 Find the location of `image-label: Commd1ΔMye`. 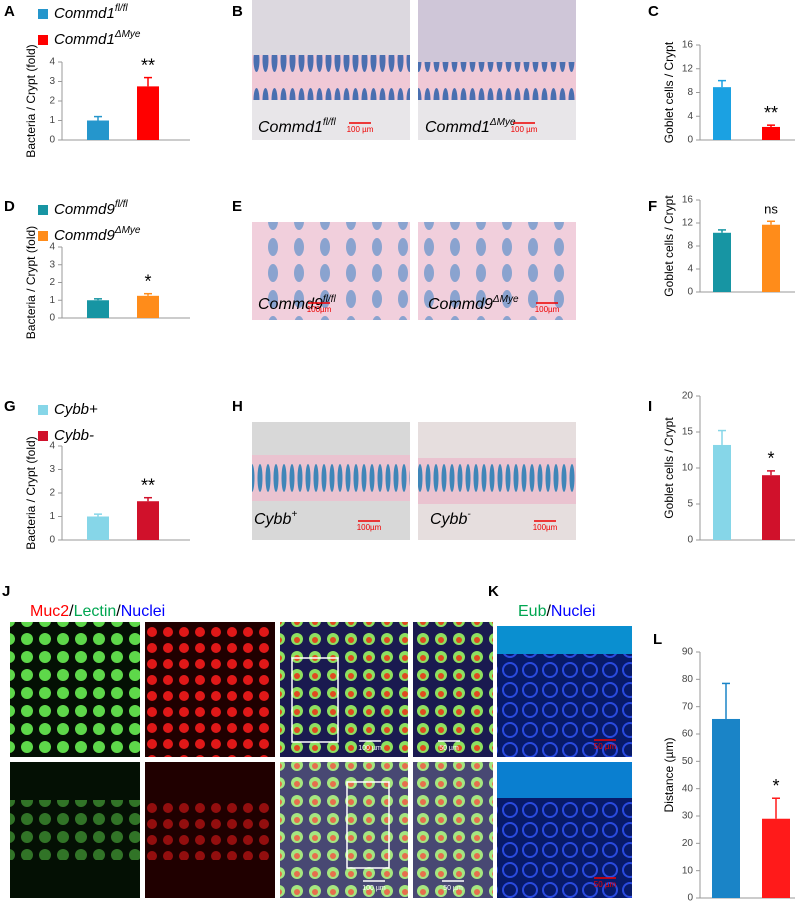

image-label: Commd1ΔMye is located at coordinates (470, 126).